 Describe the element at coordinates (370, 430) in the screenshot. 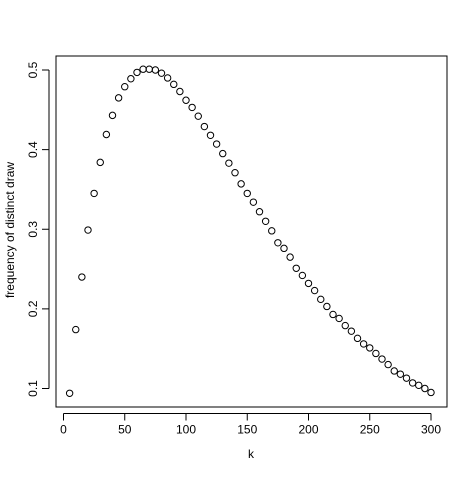

I see `x-tick-label: 250` at that location.